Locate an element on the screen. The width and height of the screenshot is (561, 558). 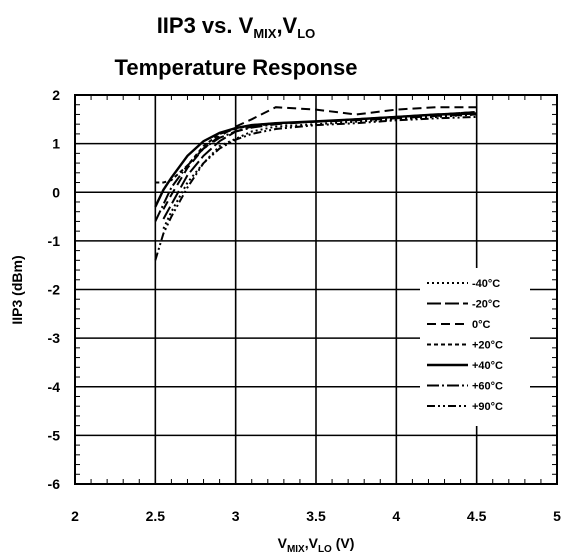
x-tick-labels: 2 2.5 3 3.5 4 4.5 5 is located at coordinates (316, 516).